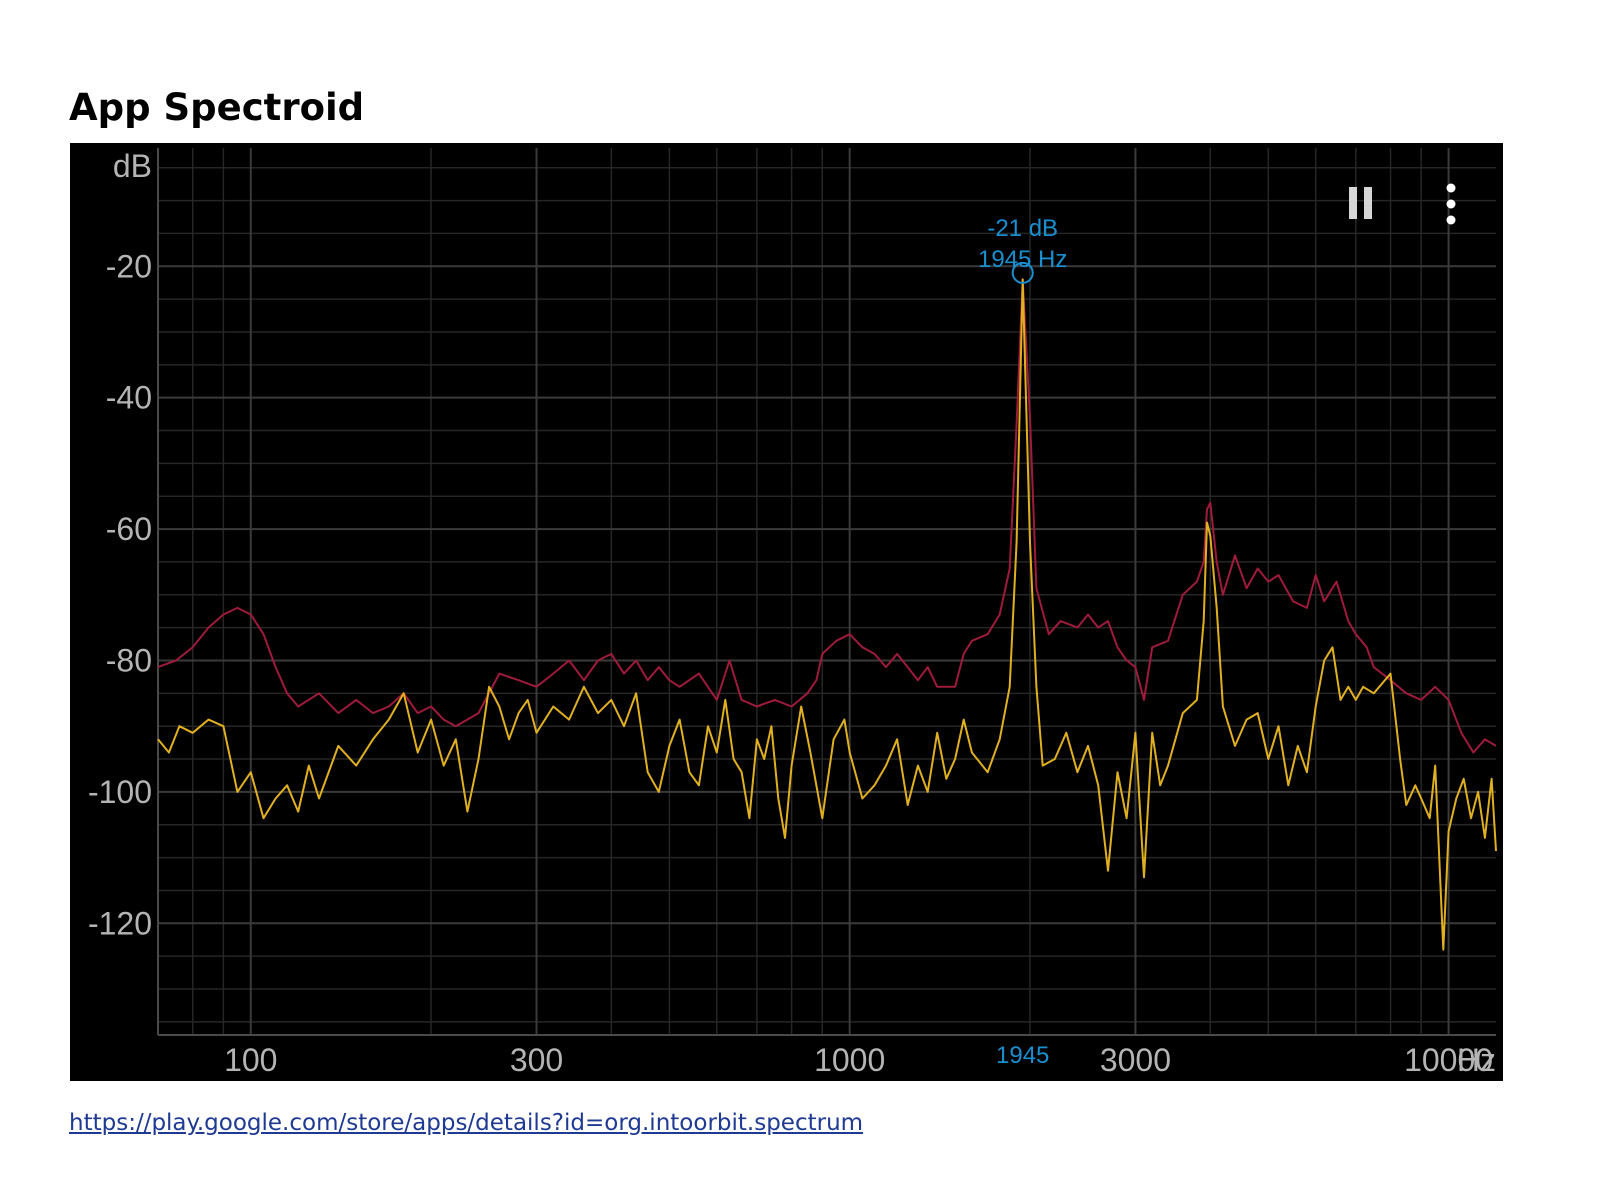 The image size is (1600, 1200). Describe the element at coordinates (120, 923) in the screenshot. I see `y-tick-label: -120` at that location.